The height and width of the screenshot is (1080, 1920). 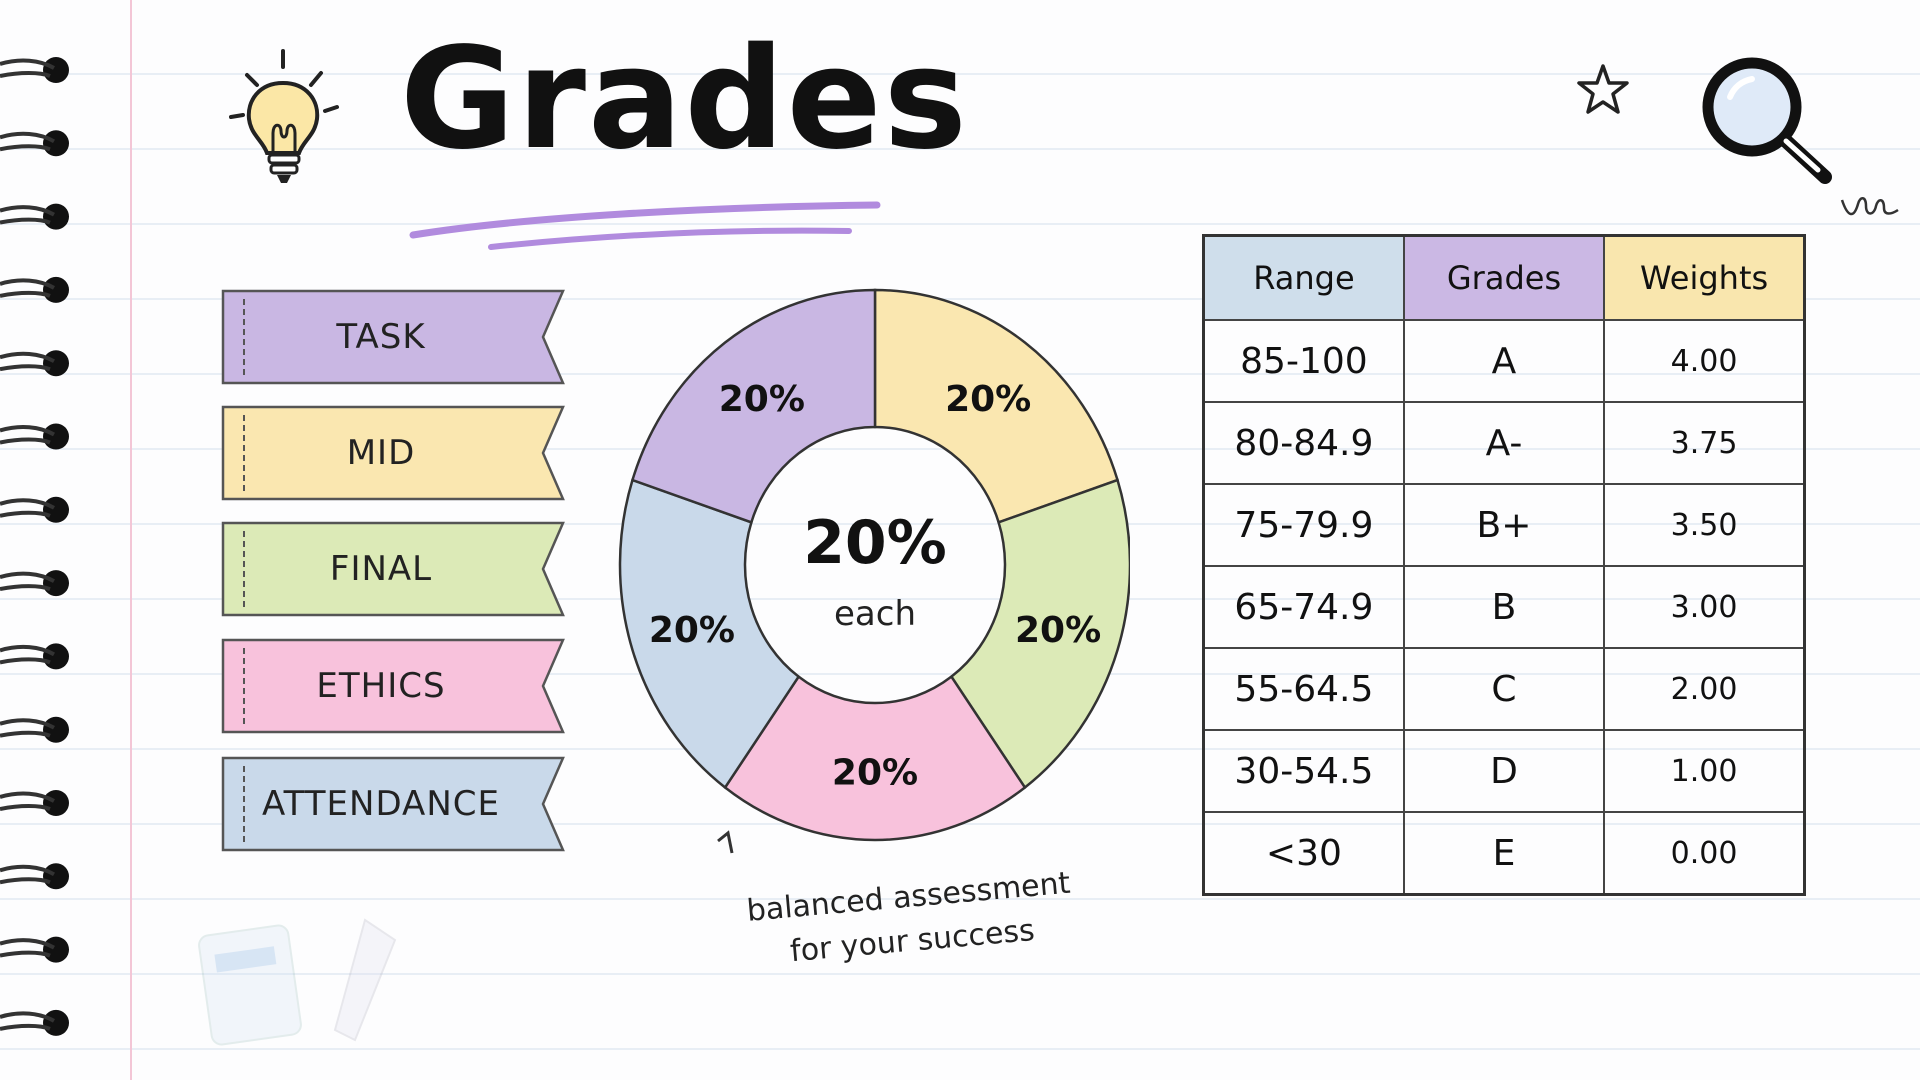 I want to click on donut-center-caption: each, so click(x=875, y=614).